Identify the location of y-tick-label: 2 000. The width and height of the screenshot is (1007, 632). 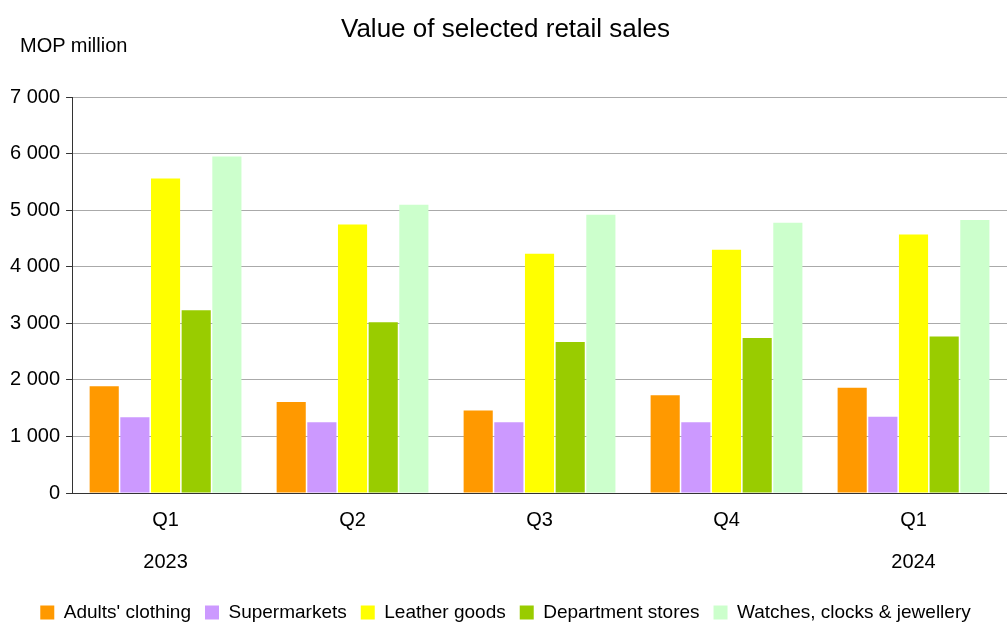
(35, 378).